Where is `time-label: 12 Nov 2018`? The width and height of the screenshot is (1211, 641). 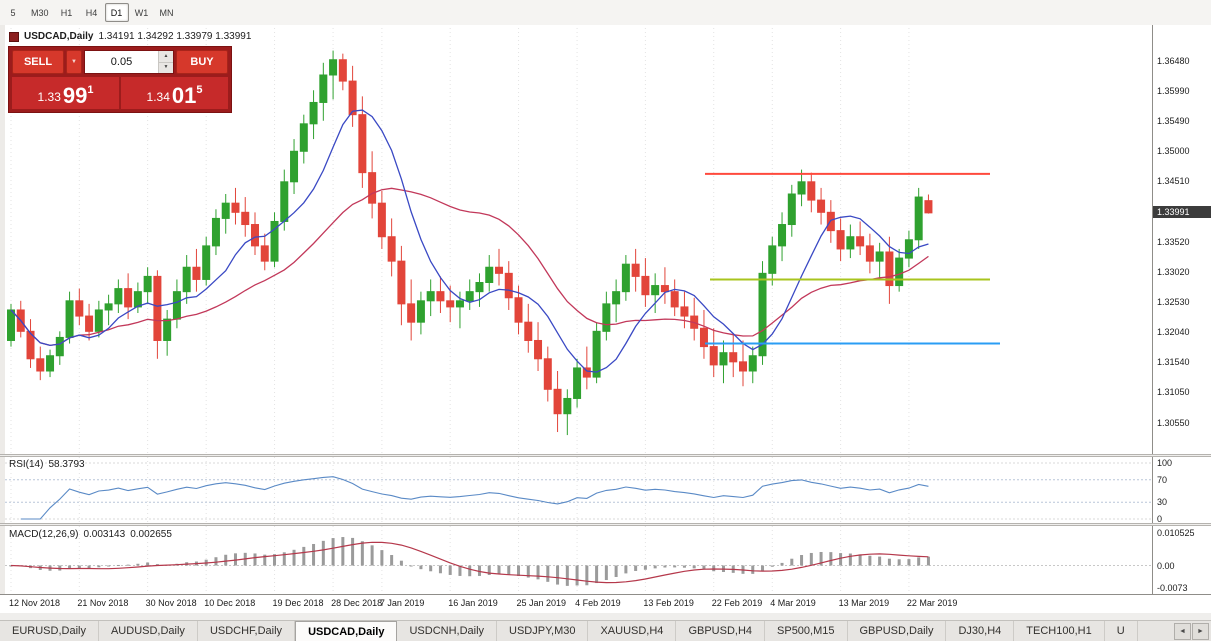
time-label: 12 Nov 2018 is located at coordinates (35, 603).